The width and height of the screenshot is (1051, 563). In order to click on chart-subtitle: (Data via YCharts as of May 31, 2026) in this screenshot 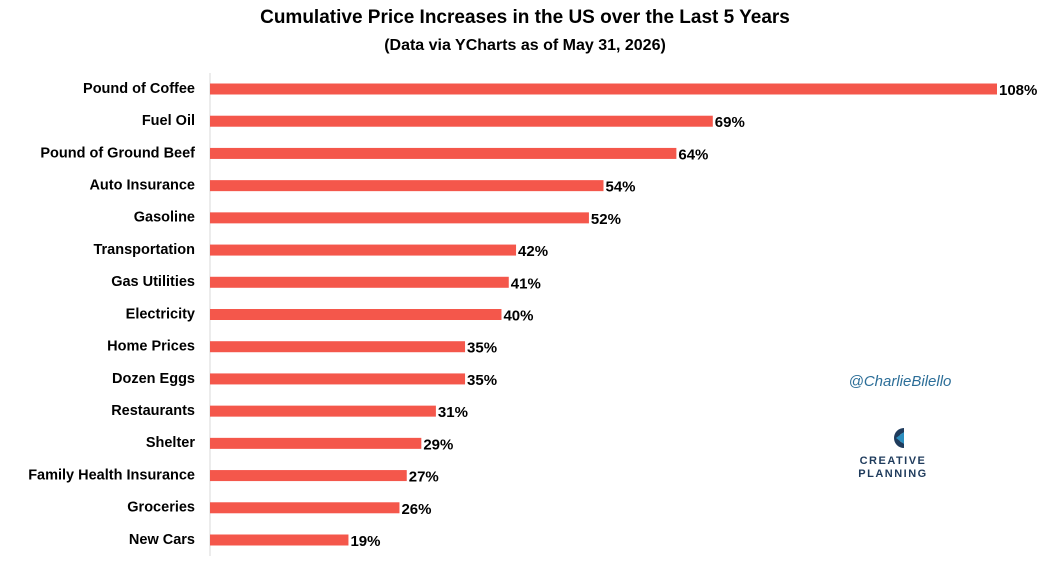, I will do `click(525, 45)`.